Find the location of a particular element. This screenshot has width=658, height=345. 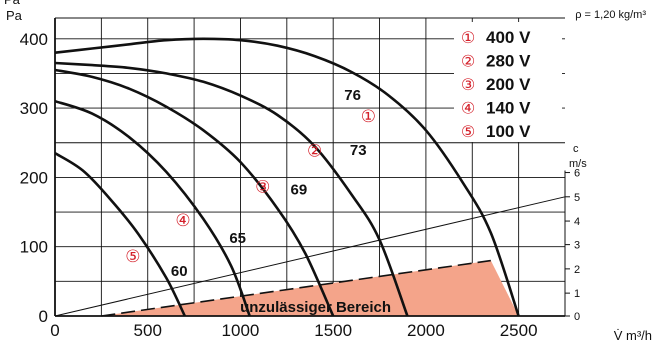

density-note: ρ = 1,20 kg/m³ is located at coordinates (610, 15).